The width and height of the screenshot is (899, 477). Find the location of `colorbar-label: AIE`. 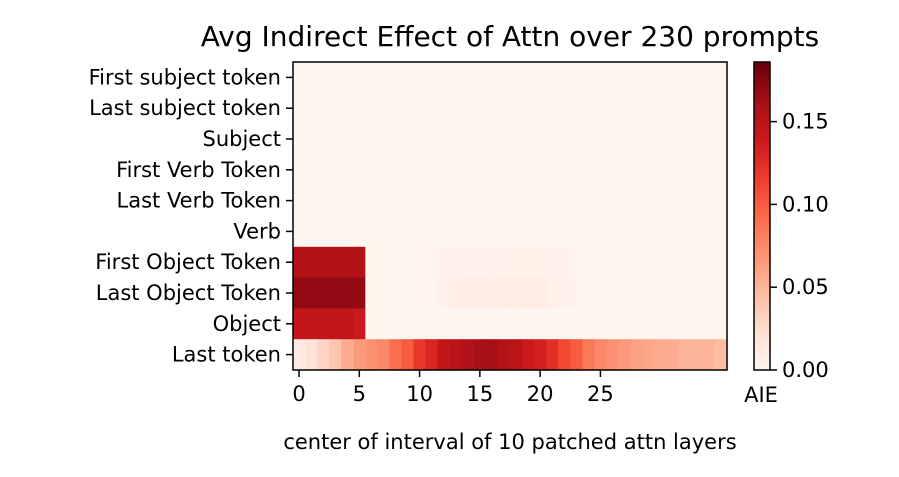

colorbar-label: AIE is located at coordinates (761, 395).